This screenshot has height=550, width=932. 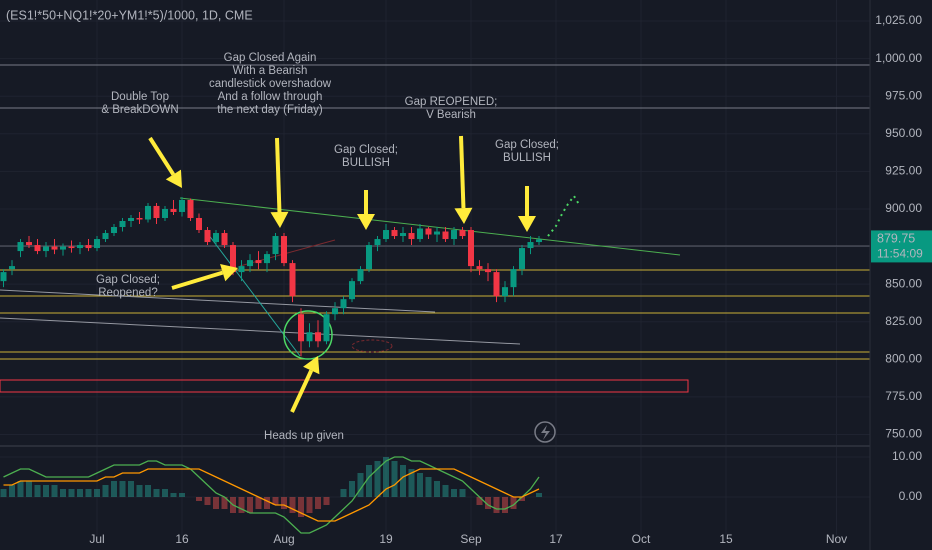 I want to click on last-price: 879.75, so click(x=896, y=239).